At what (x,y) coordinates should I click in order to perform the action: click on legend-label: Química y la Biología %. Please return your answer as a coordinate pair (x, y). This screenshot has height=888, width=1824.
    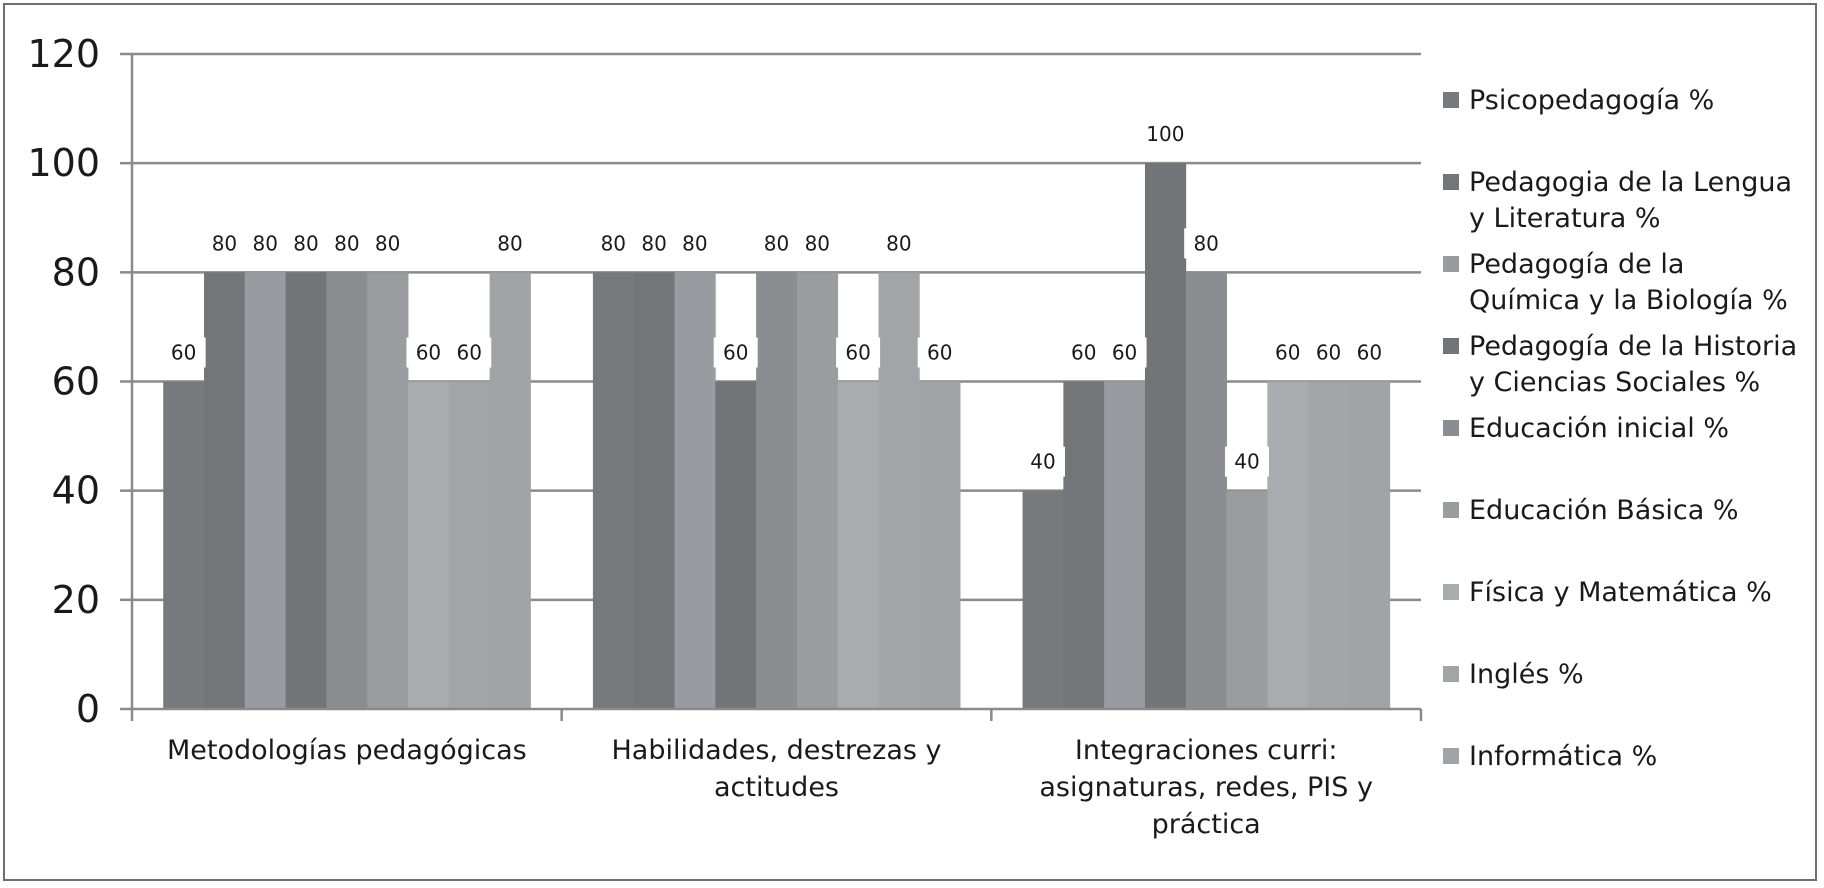
    Looking at the image, I should click on (1628, 300).